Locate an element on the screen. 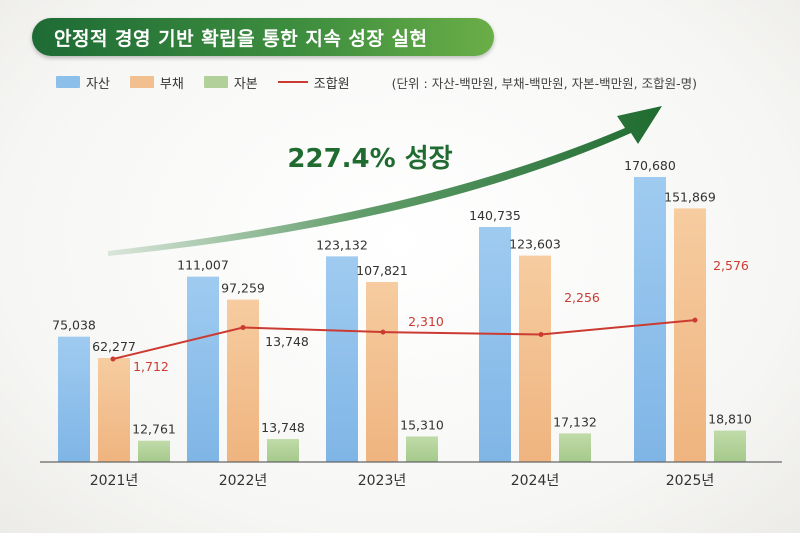 The image size is (800, 533). page-title: 안정적 경영 기반 확립을 통한 지속 성장 실현 is located at coordinates (241, 38).